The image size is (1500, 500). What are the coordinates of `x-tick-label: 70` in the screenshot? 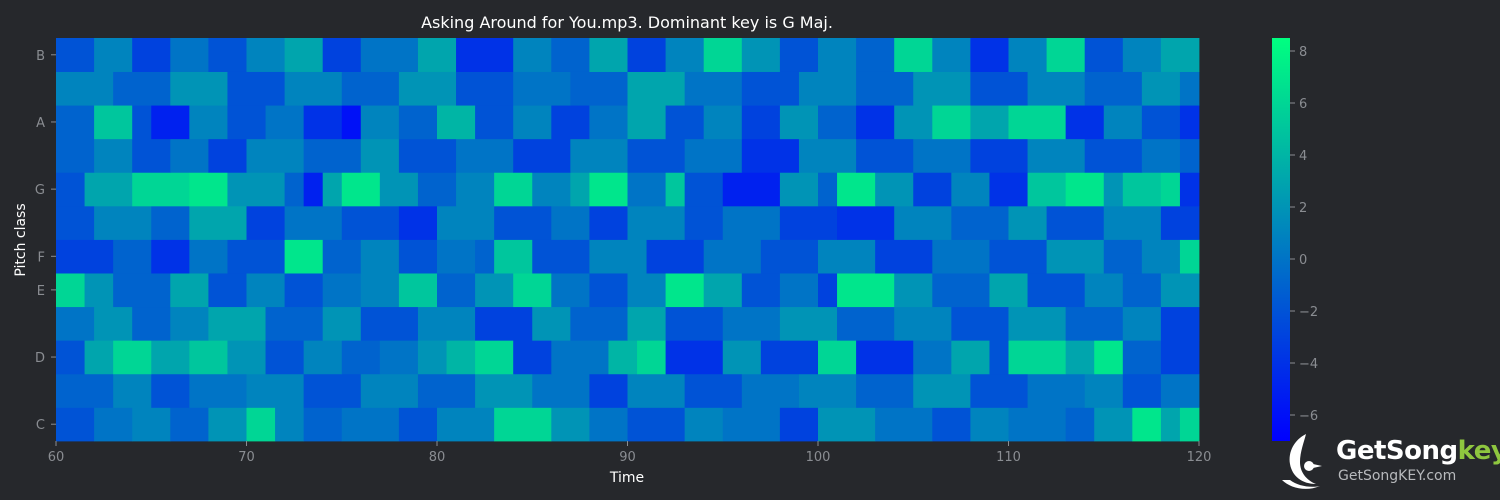 It's located at (246, 457).